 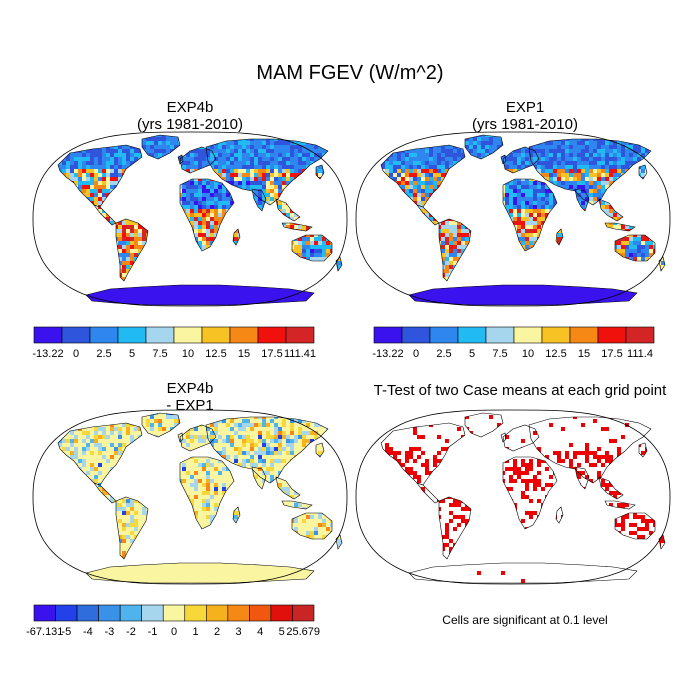 What do you see at coordinates (190, 124) in the screenshot?
I see `panel-title-exp4b-line2: (yrs 1981-2010)` at bounding box center [190, 124].